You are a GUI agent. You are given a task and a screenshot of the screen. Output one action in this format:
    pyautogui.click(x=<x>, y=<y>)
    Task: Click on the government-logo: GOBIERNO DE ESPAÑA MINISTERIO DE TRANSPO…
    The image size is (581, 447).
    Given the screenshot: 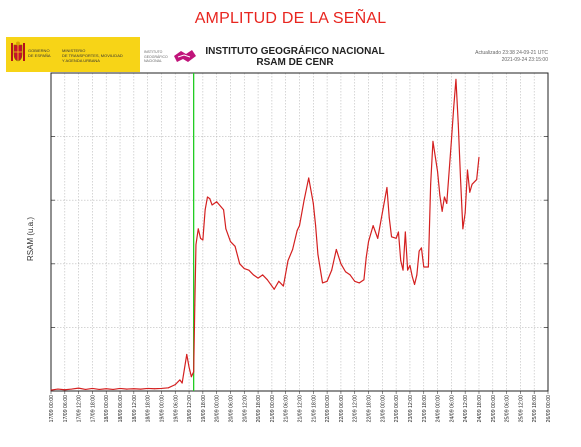 What is the action you would take?
    pyautogui.click(x=73, y=54)
    